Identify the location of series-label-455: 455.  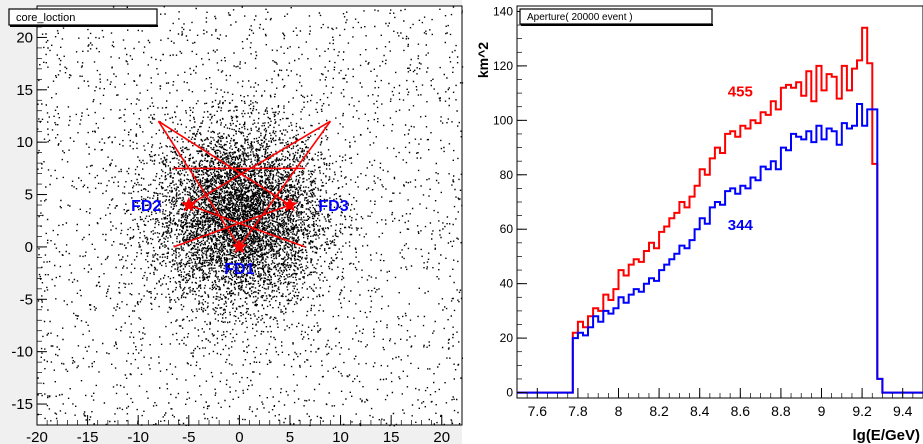
(740, 91).